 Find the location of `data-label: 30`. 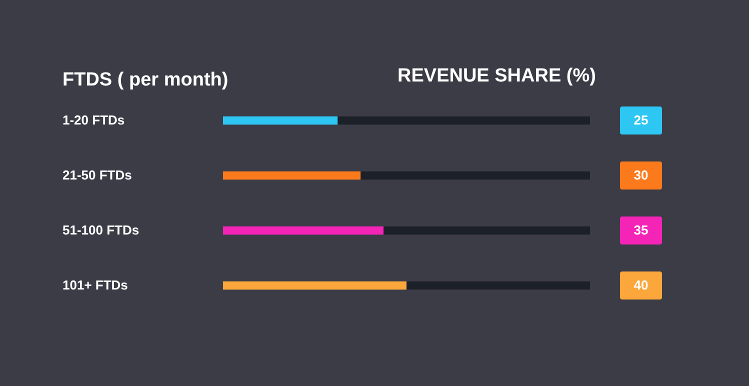

data-label: 30 is located at coordinates (641, 175).